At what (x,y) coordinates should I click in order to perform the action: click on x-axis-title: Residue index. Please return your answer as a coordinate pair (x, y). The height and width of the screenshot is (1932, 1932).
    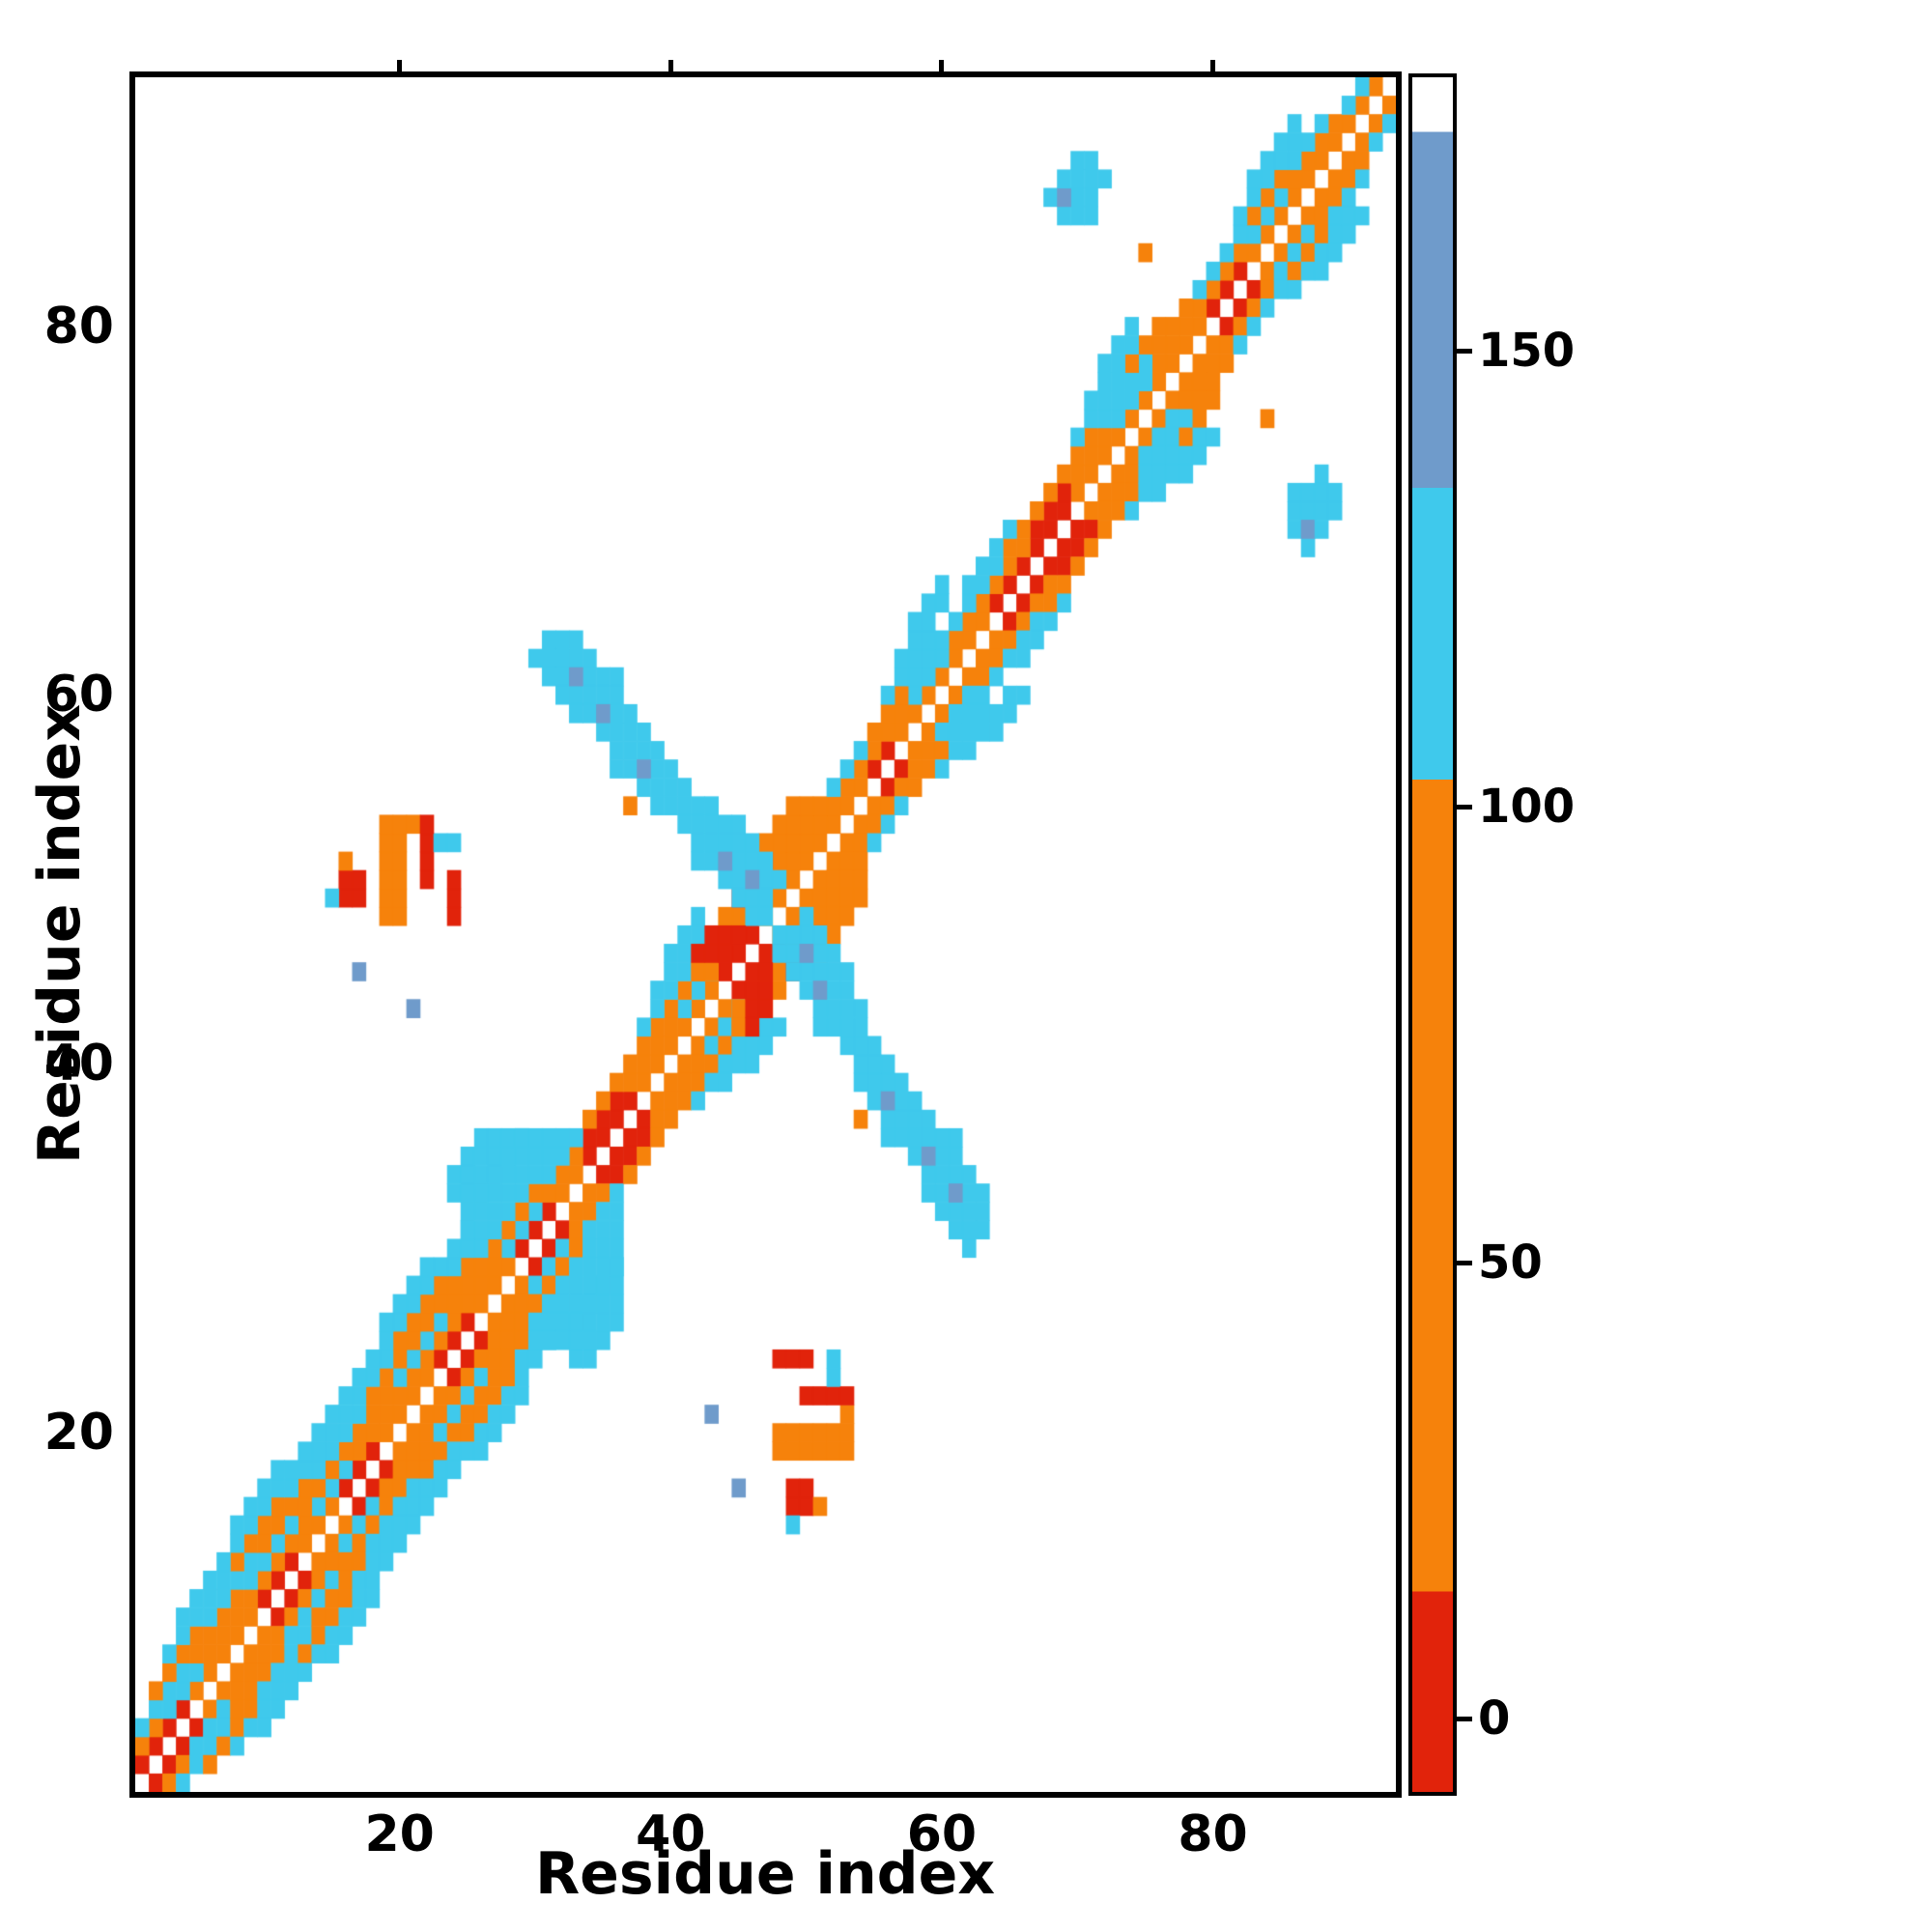
    Looking at the image, I should click on (765, 1874).